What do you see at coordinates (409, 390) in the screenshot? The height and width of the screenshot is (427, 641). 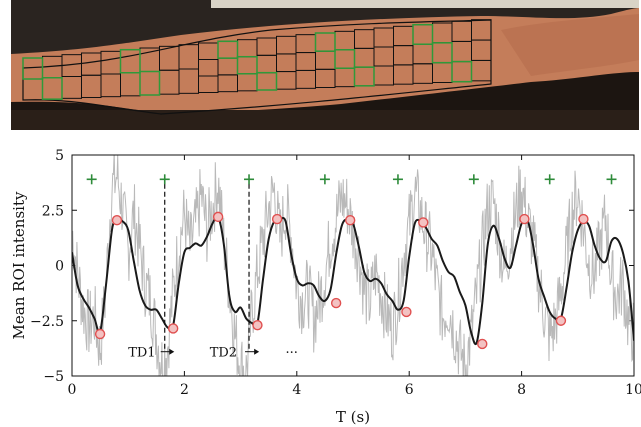 I see `x-tick-label: 6` at bounding box center [409, 390].